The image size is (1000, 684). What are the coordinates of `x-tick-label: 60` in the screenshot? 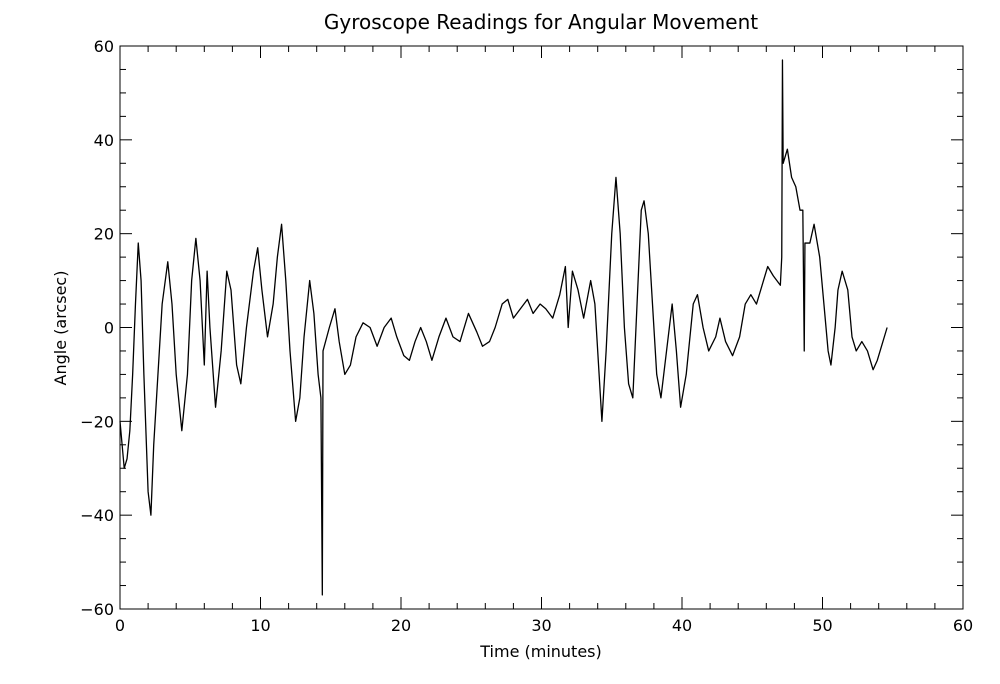 It's located at (963, 625).